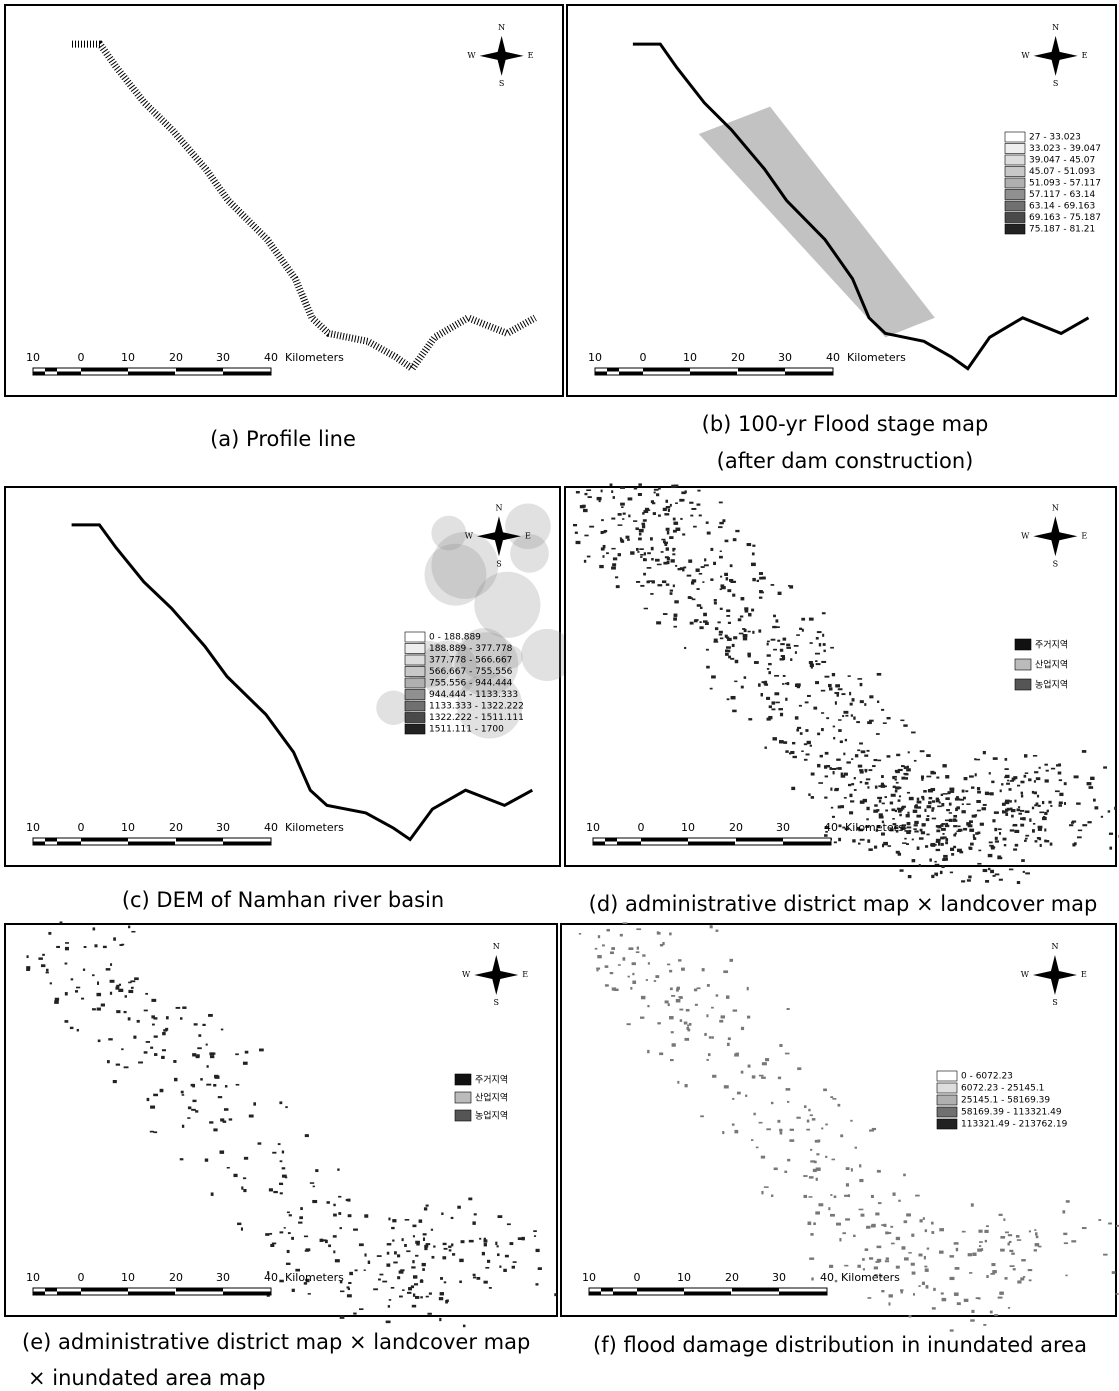 The height and width of the screenshot is (1391, 1119). Describe the element at coordinates (827, 1277) in the screenshot. I see `scale-label: 40` at that location.